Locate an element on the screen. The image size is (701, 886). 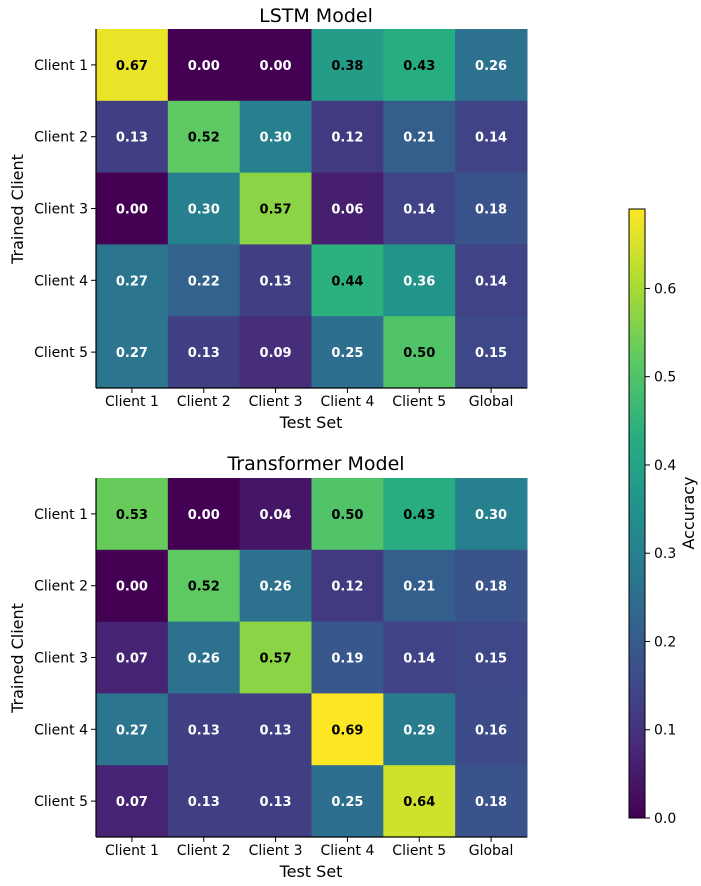
transformer-cell-label-r1-c4: 0.50 is located at coordinates (347, 515).